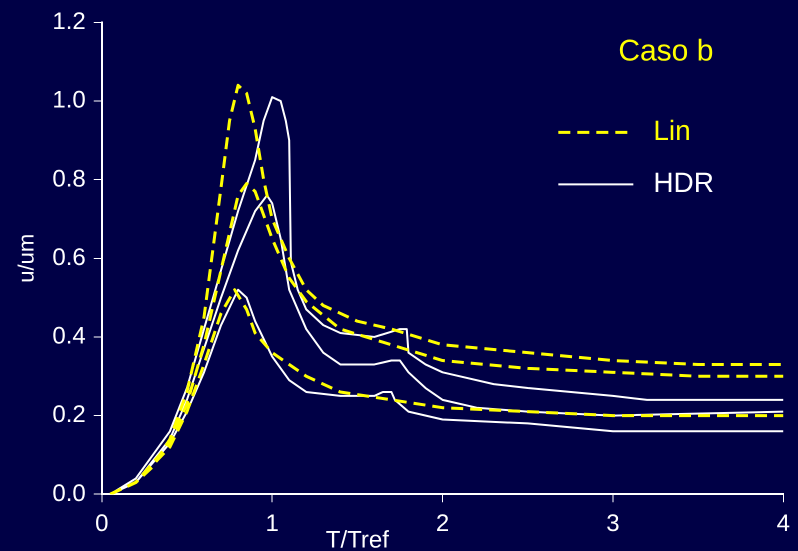  What do you see at coordinates (69, 22) in the screenshot?
I see `y-tick-label: 1.2` at bounding box center [69, 22].